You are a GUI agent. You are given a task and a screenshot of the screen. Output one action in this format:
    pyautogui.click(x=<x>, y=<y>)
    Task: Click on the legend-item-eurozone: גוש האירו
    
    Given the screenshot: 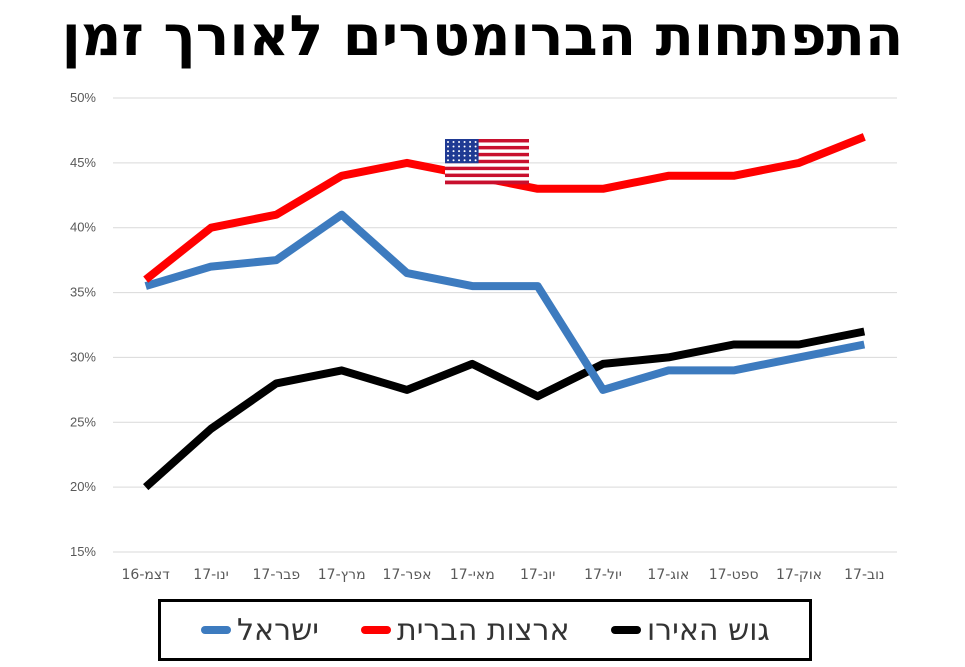 What is the action you would take?
    pyautogui.click(x=690, y=630)
    